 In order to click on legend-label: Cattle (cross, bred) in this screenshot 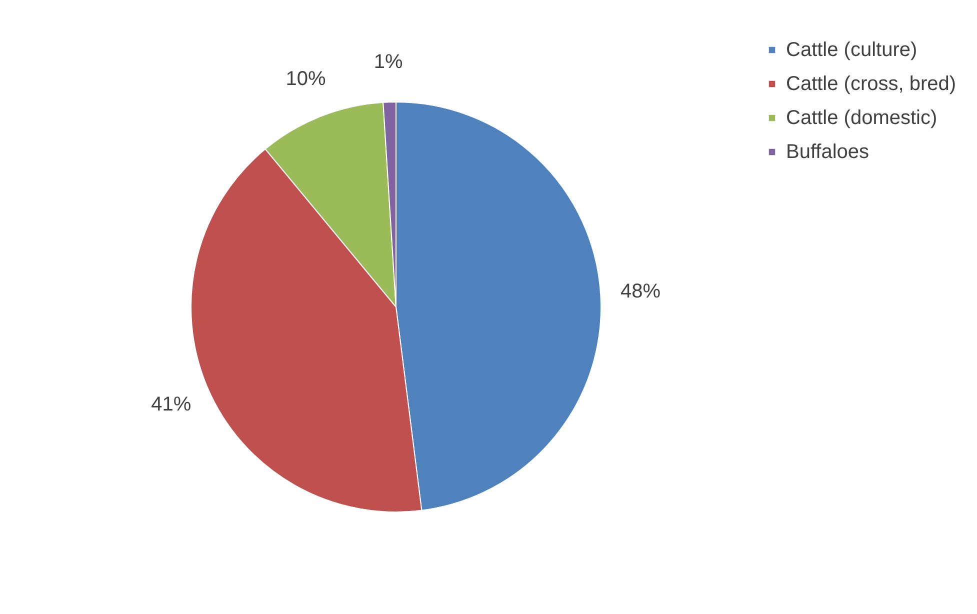, I will do `click(871, 84)`.